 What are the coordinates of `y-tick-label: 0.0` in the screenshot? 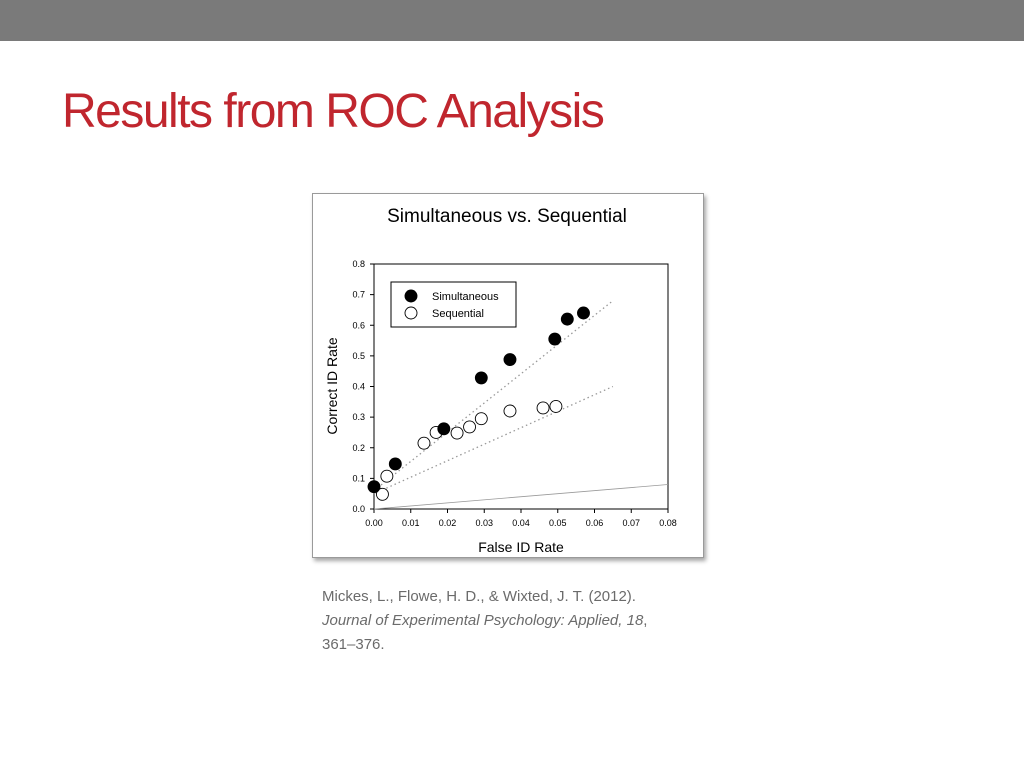 It's located at (358, 509).